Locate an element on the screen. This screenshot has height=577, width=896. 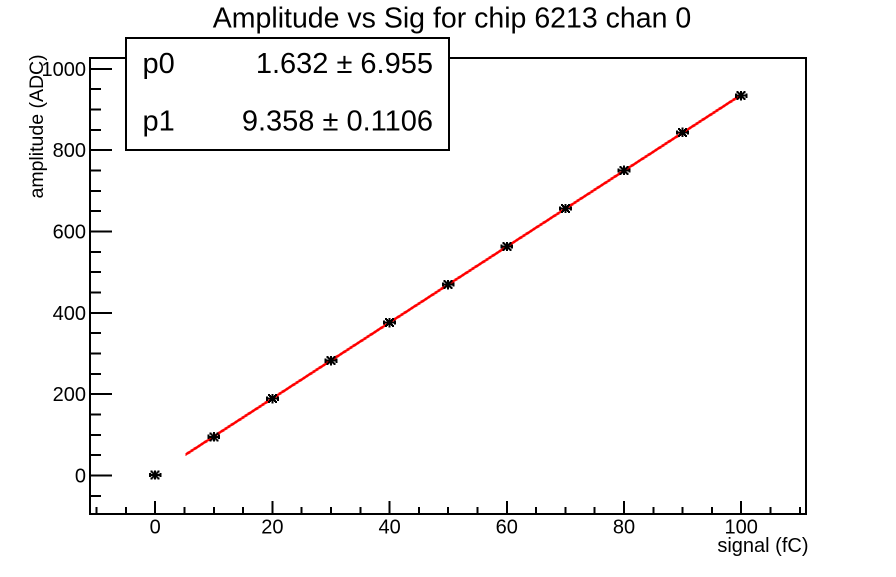
svg-text: signal (fC) is located at coordinates (762, 546).